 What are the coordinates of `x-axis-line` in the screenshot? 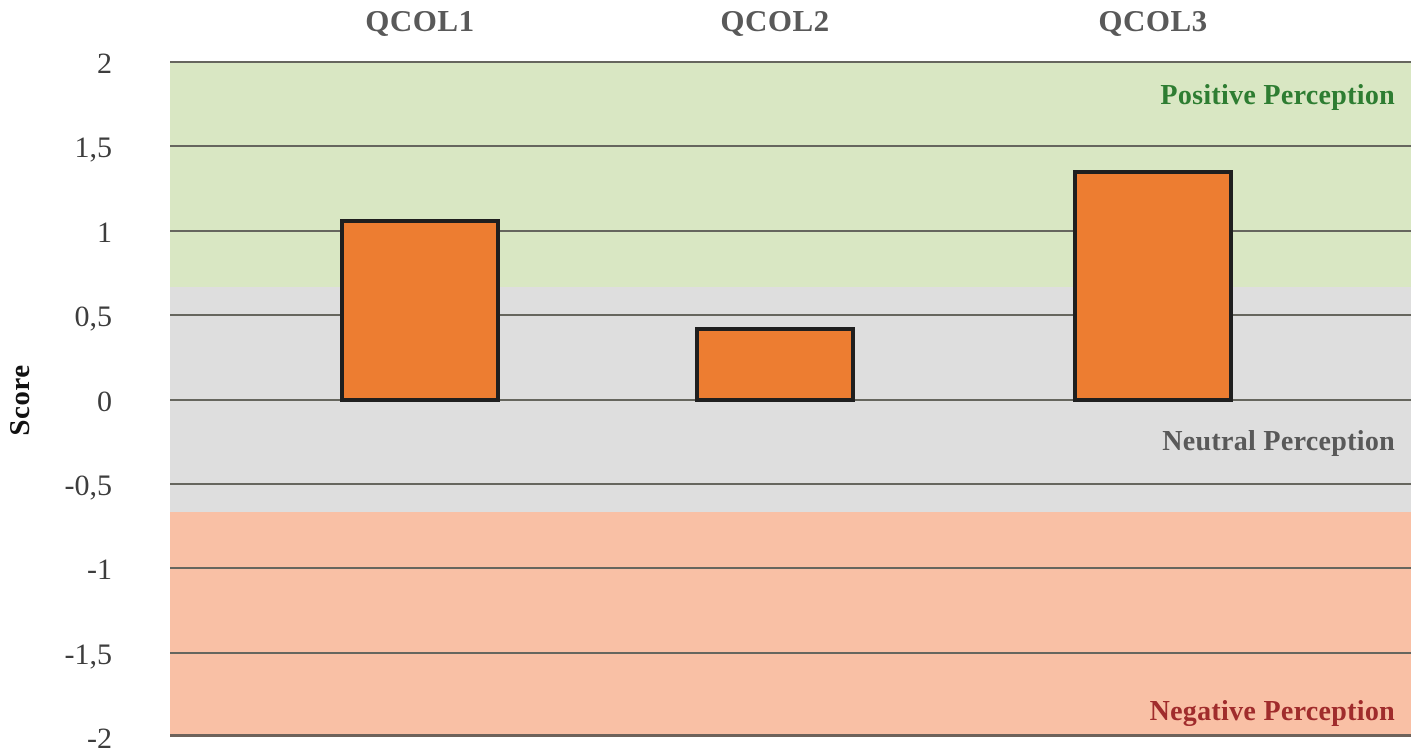 It's located at (790, 735).